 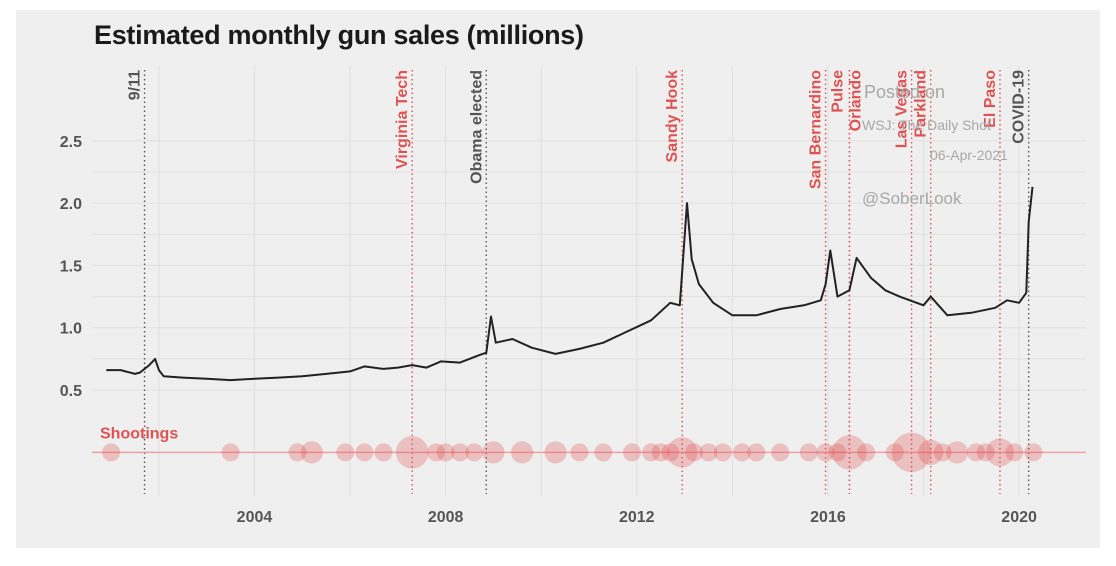 What do you see at coordinates (828, 517) in the screenshot?
I see `x-tick-label: 2016` at bounding box center [828, 517].